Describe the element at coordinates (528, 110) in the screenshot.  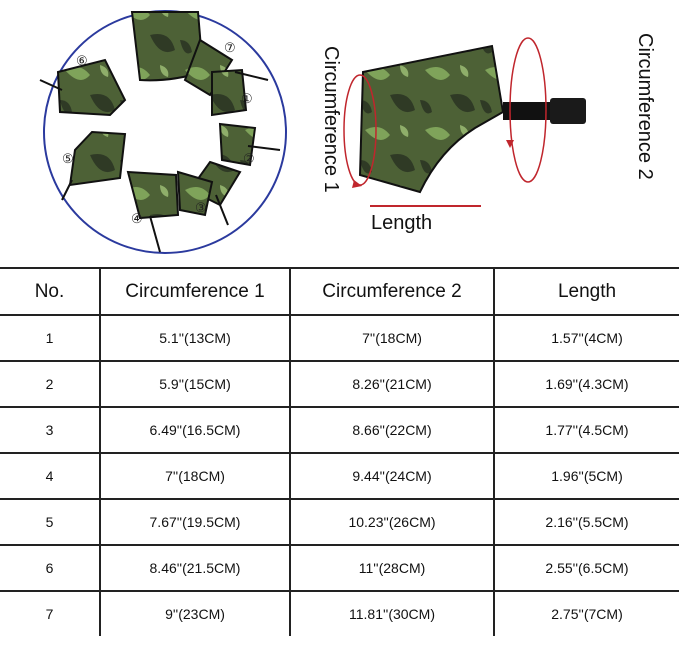
I see `circumference-2-arrow` at that location.